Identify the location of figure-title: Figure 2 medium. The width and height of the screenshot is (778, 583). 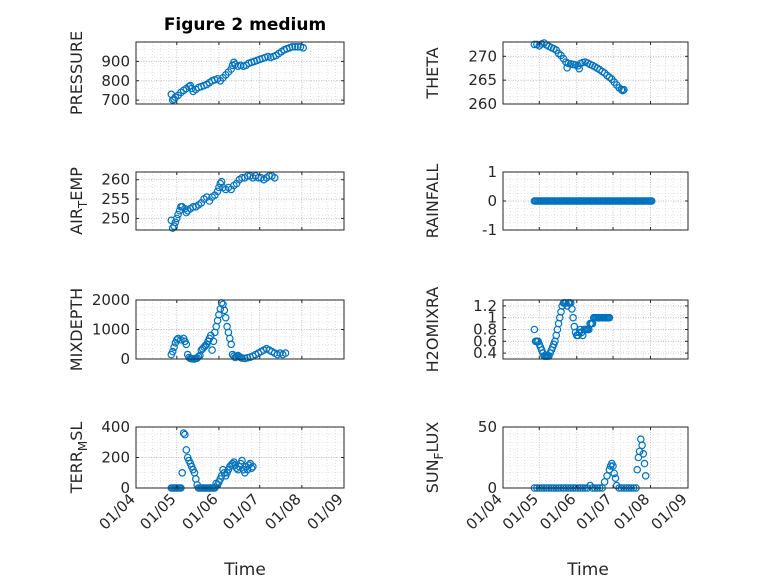
(245, 25).